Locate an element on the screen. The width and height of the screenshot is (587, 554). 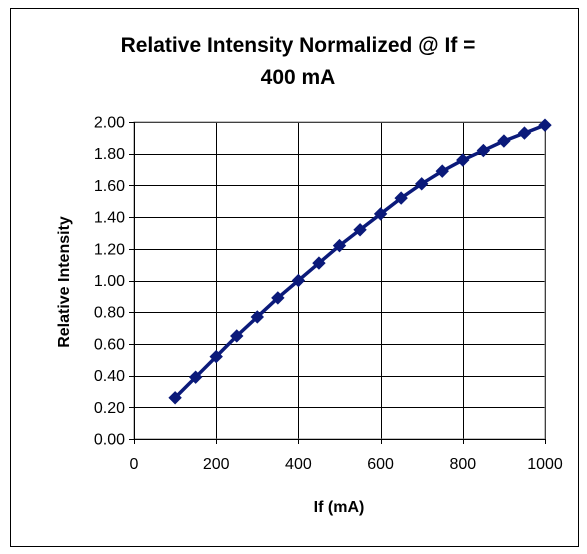
x-tick-label: 200 is located at coordinates (216, 464).